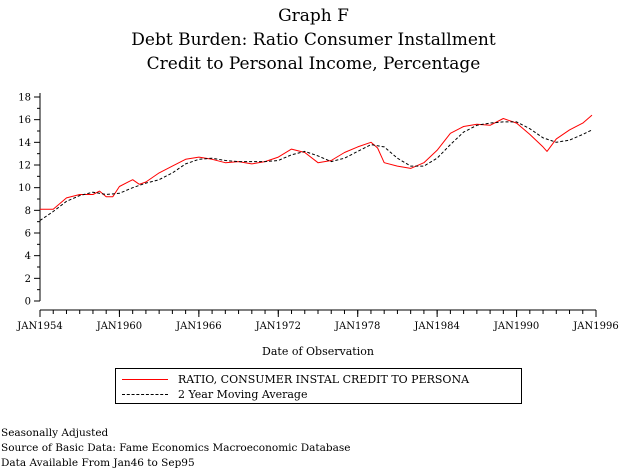 This screenshot has width=627, height=475. What do you see at coordinates (28, 279) in the screenshot?
I see `y-tick-label: 2` at bounding box center [28, 279].